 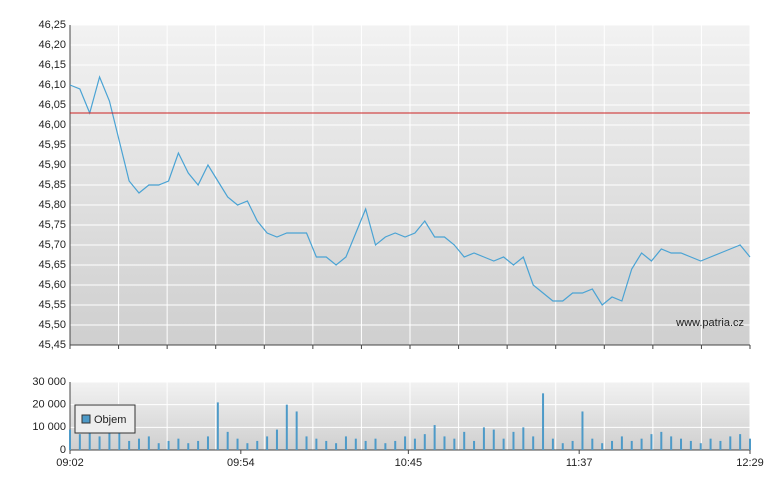 What do you see at coordinates (52, 85) in the screenshot?
I see `y-tick-label: 46,10` at bounding box center [52, 85].